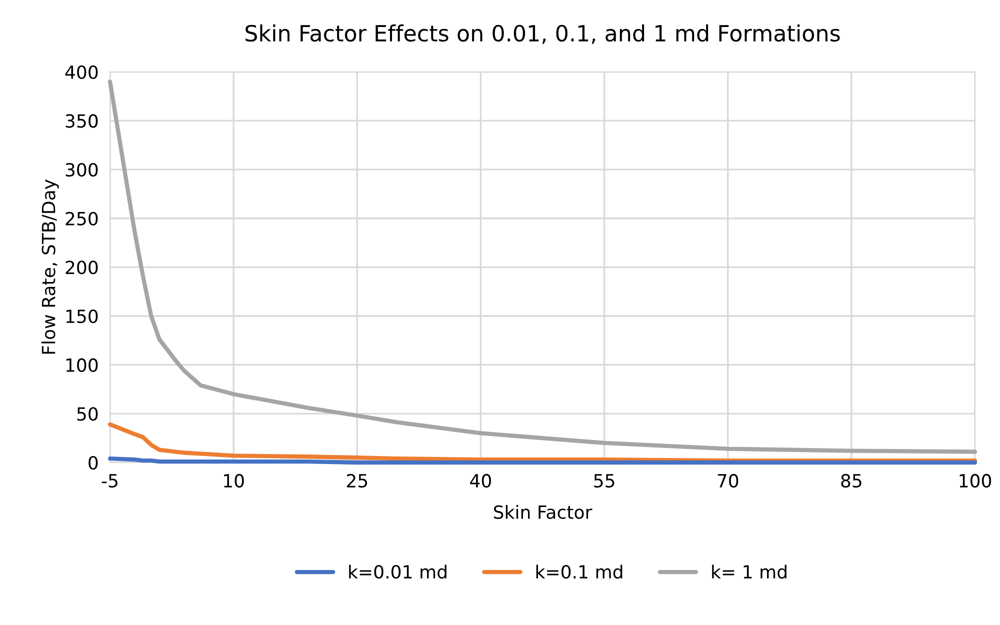  I want to click on y-axis-title: Flow Rate, STB/Day, so click(50, 267).